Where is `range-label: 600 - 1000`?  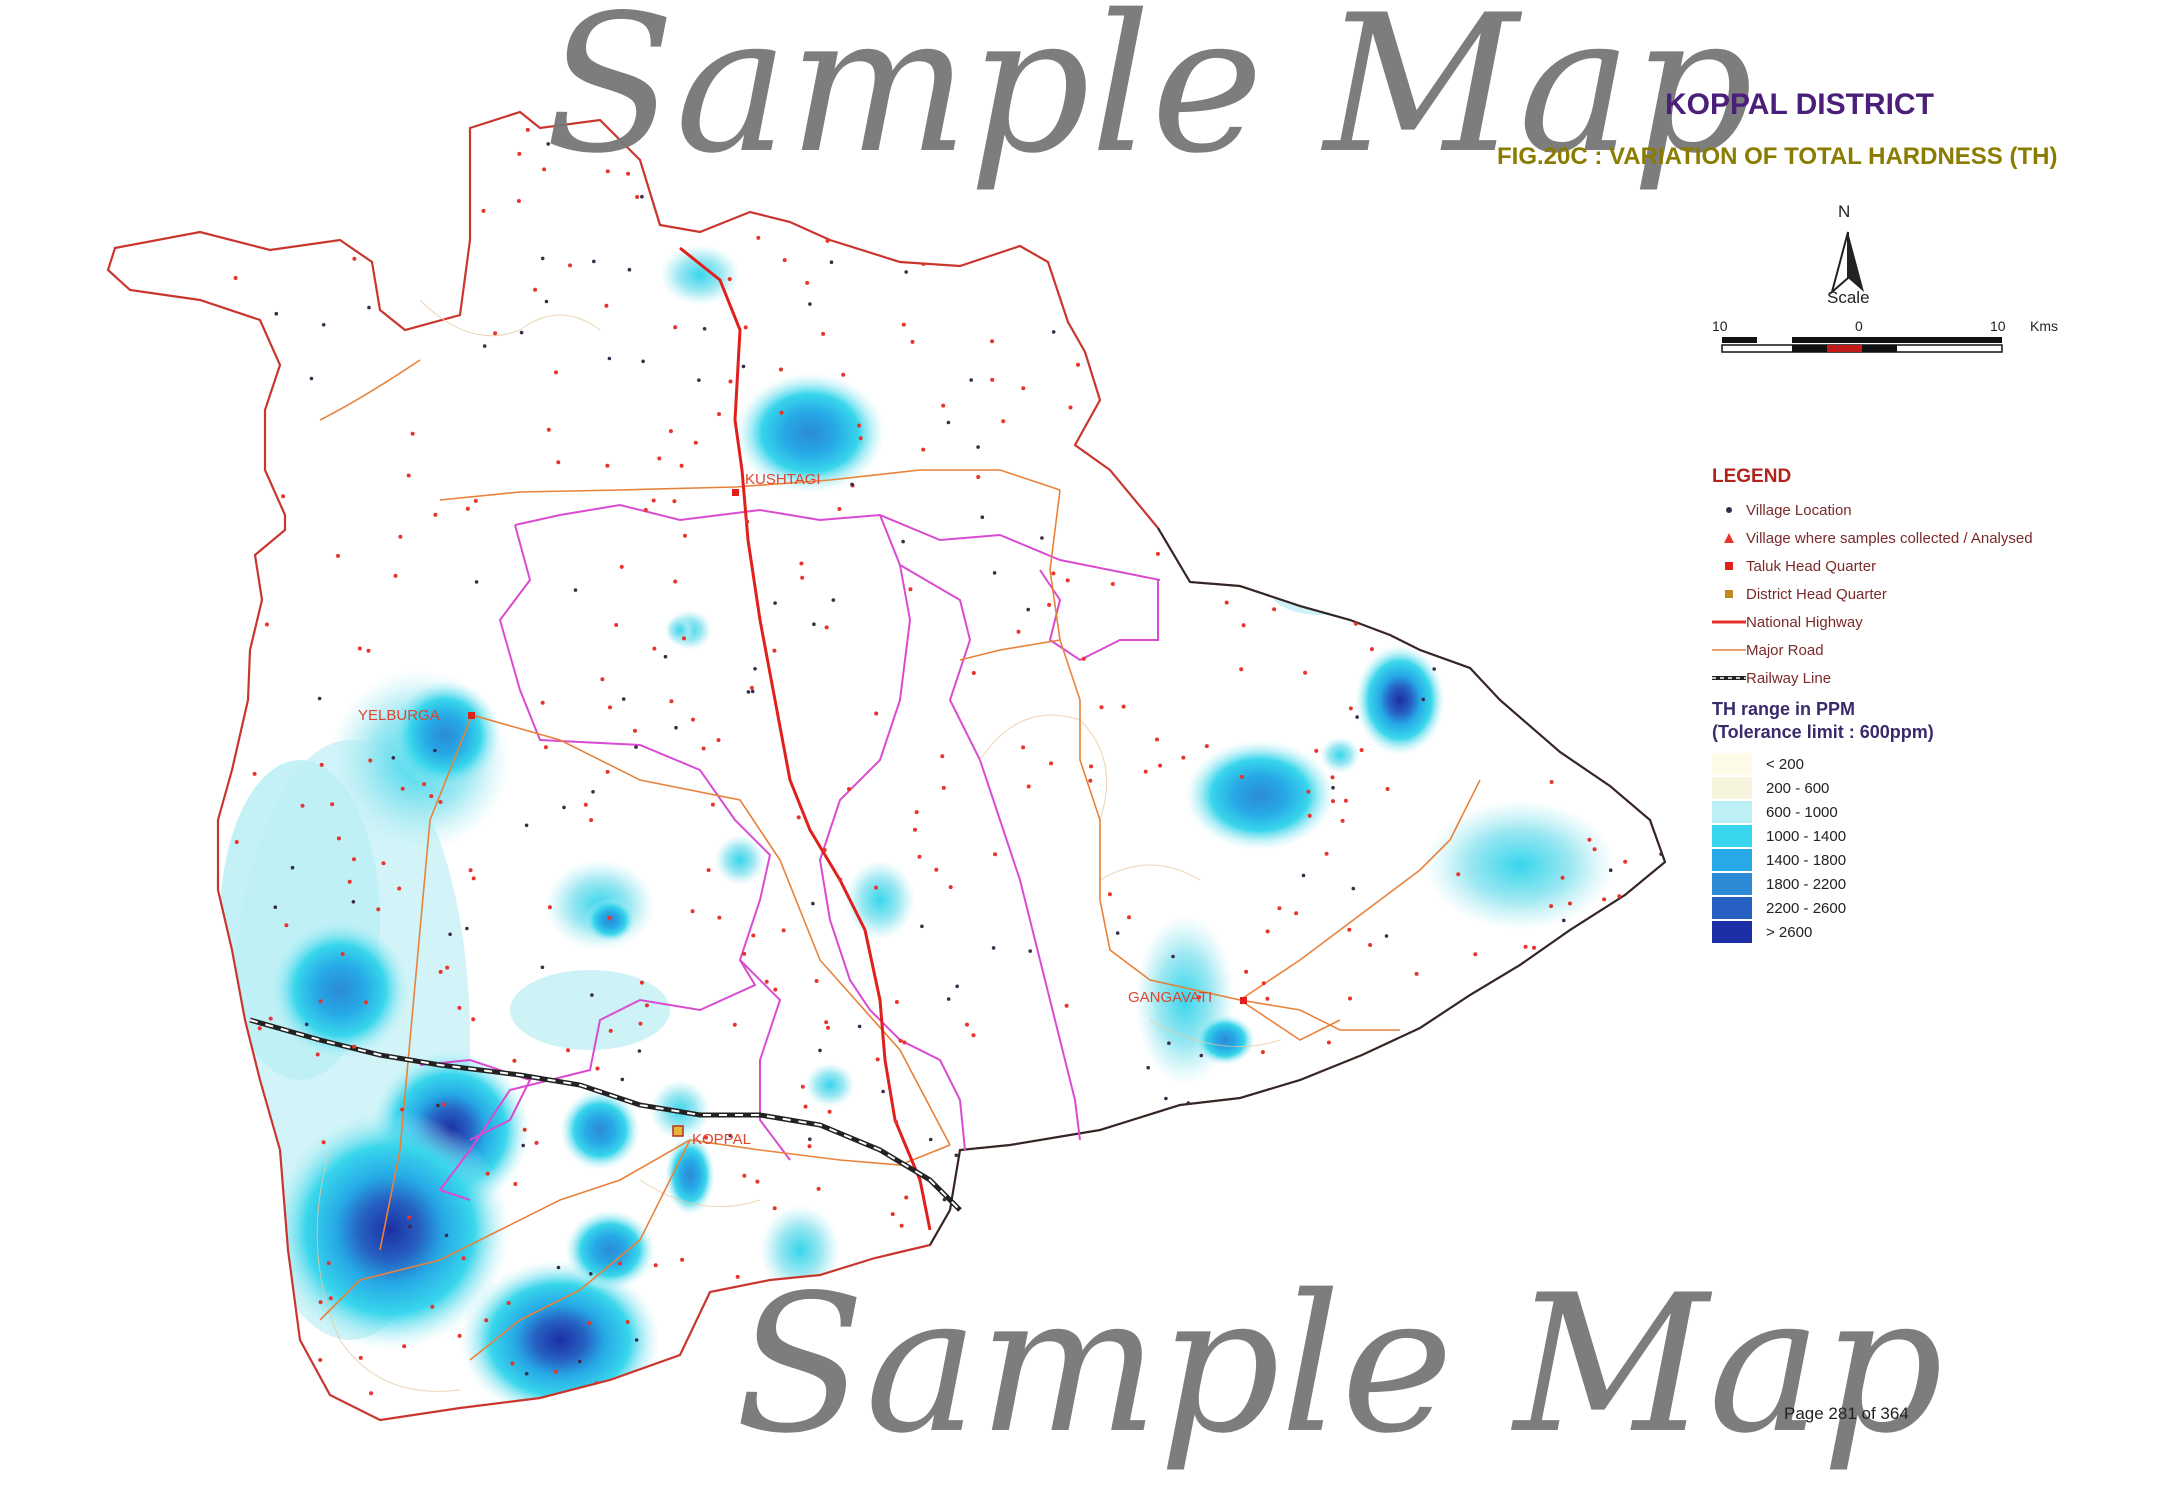 range-label: 600 - 1000 is located at coordinates (1802, 812).